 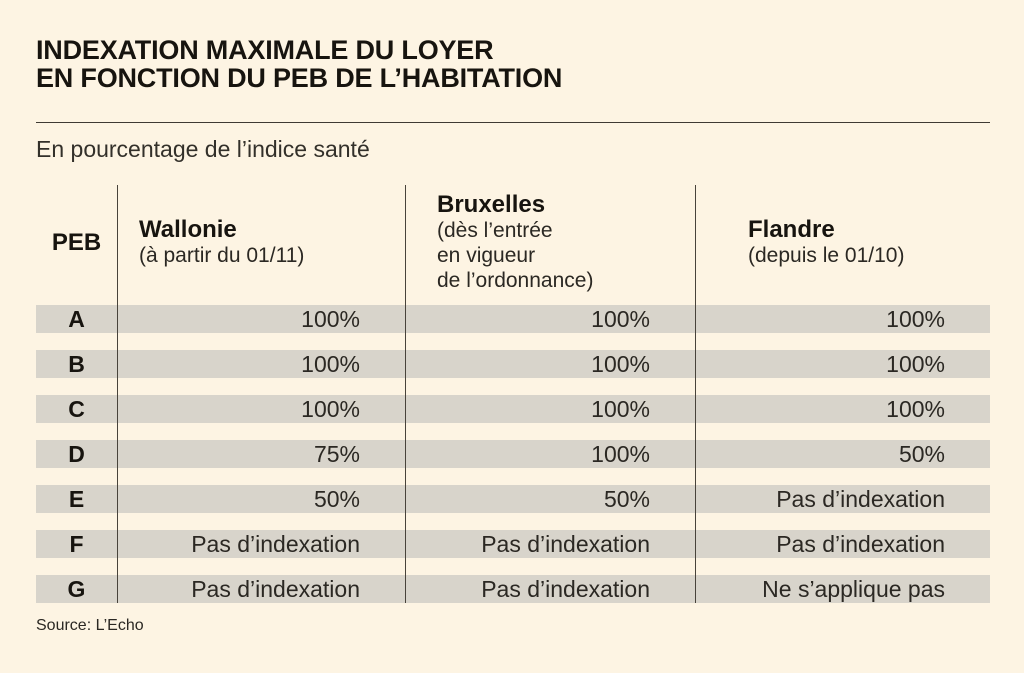 I want to click on cell-bruxelles: 50%, so click(x=626, y=499).